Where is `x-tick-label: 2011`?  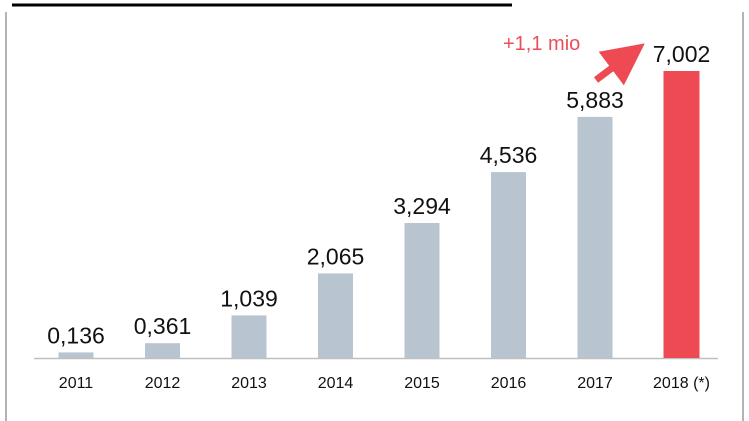 x-tick-label: 2011 is located at coordinates (76, 383).